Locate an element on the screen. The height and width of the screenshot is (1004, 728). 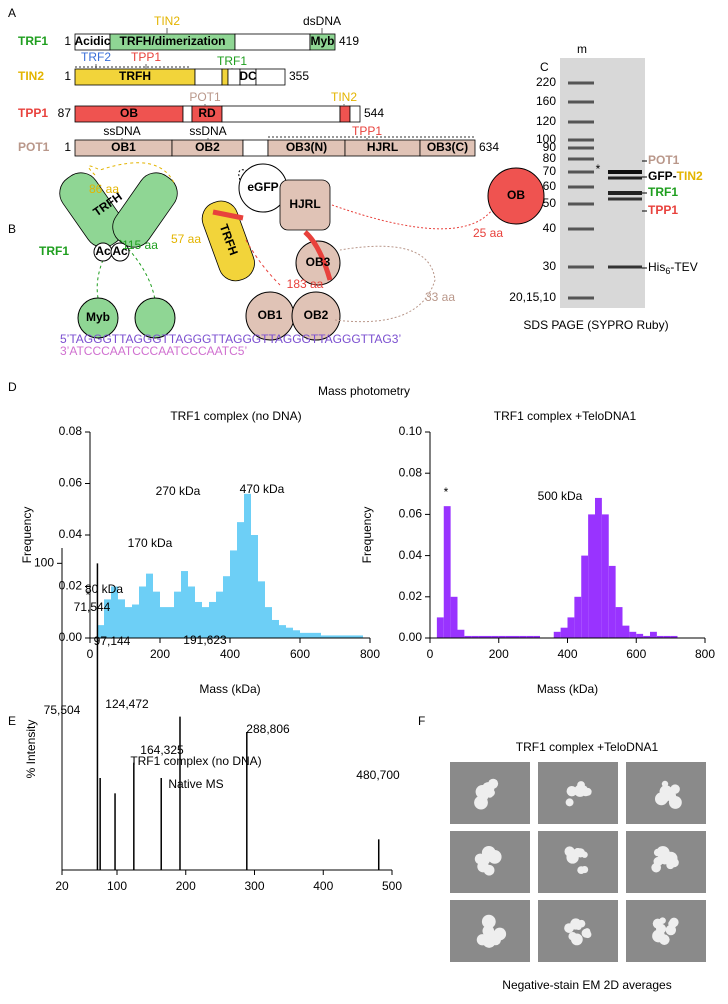
x-axis-label: Mass (kDa) is located at coordinates (567, 689).